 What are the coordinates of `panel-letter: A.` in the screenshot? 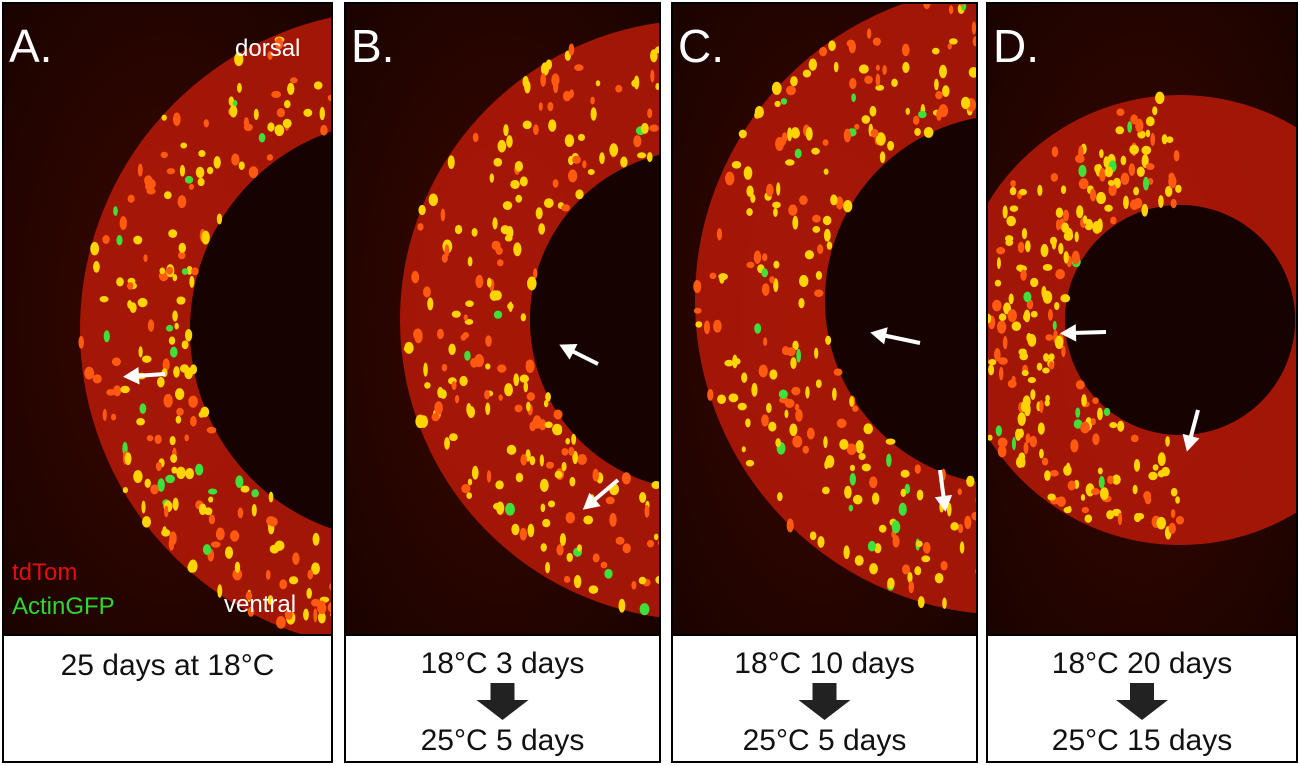 It's located at (30, 46).